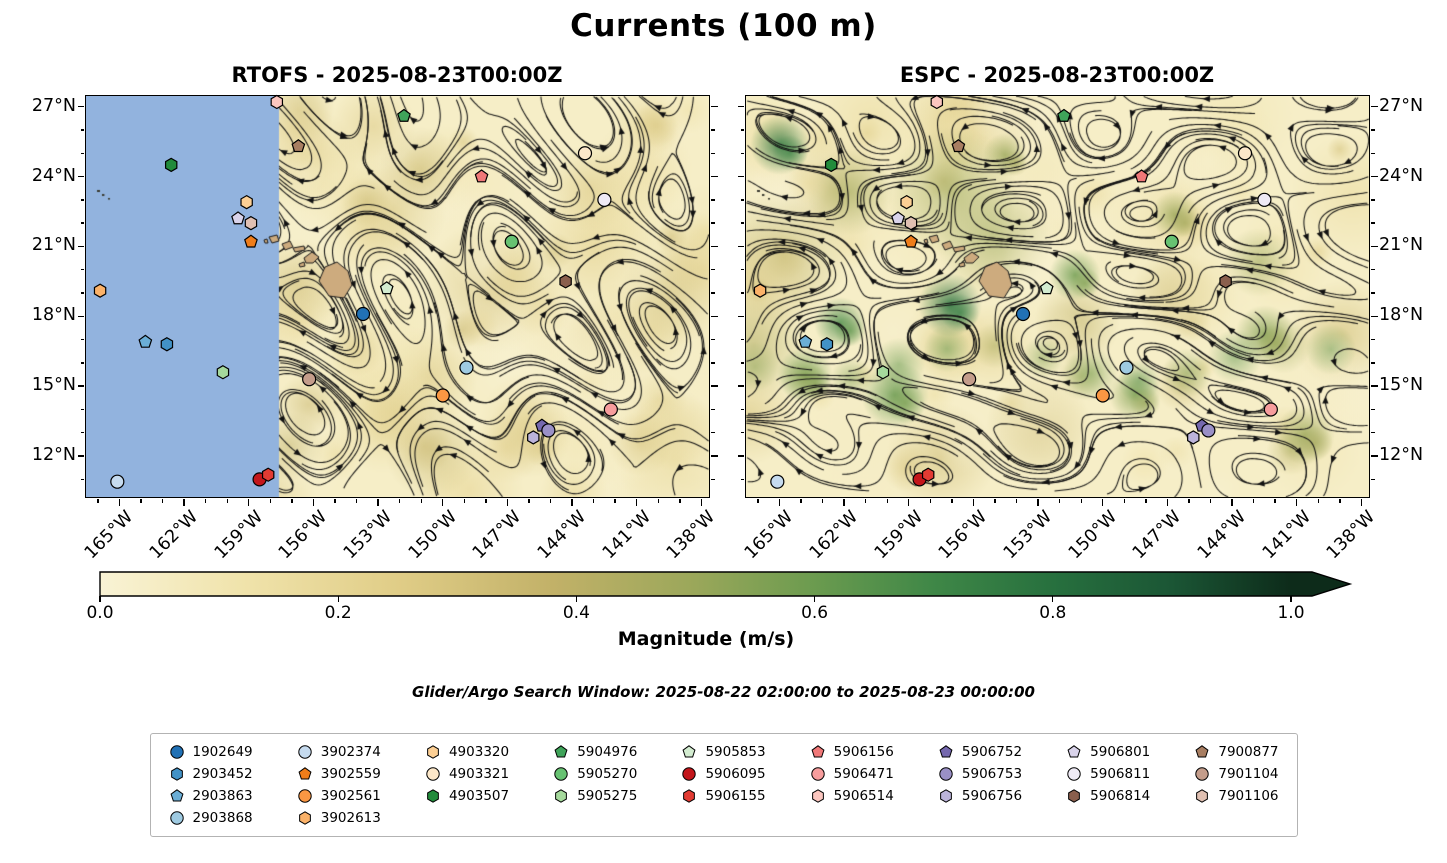 The height and width of the screenshot is (863, 1447). What do you see at coordinates (397, 75) in the screenshot?
I see `subplot-title-rtofs: RTOFS - 2025-08-23T00:00Z` at bounding box center [397, 75].